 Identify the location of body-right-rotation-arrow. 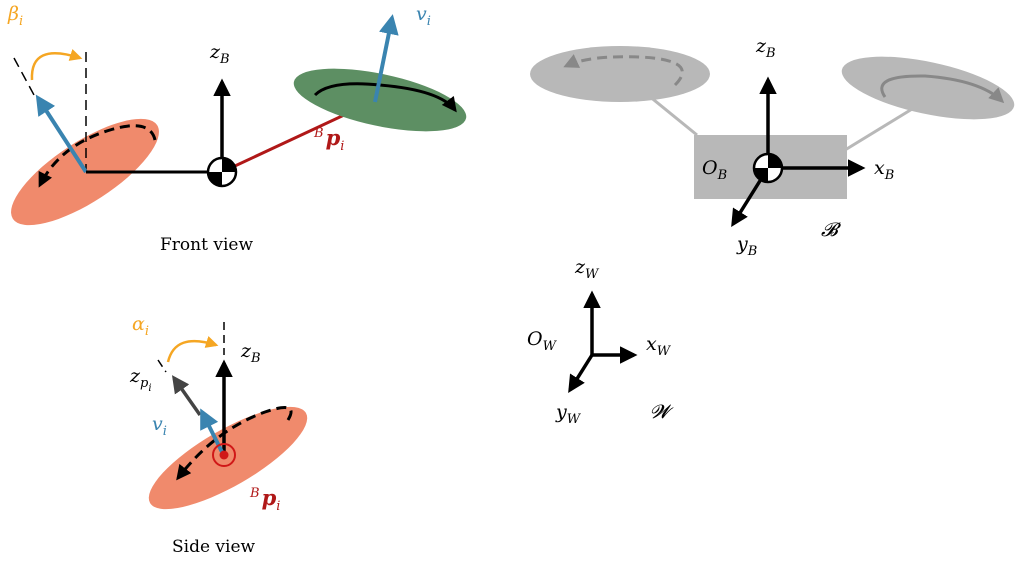
(942, 89).